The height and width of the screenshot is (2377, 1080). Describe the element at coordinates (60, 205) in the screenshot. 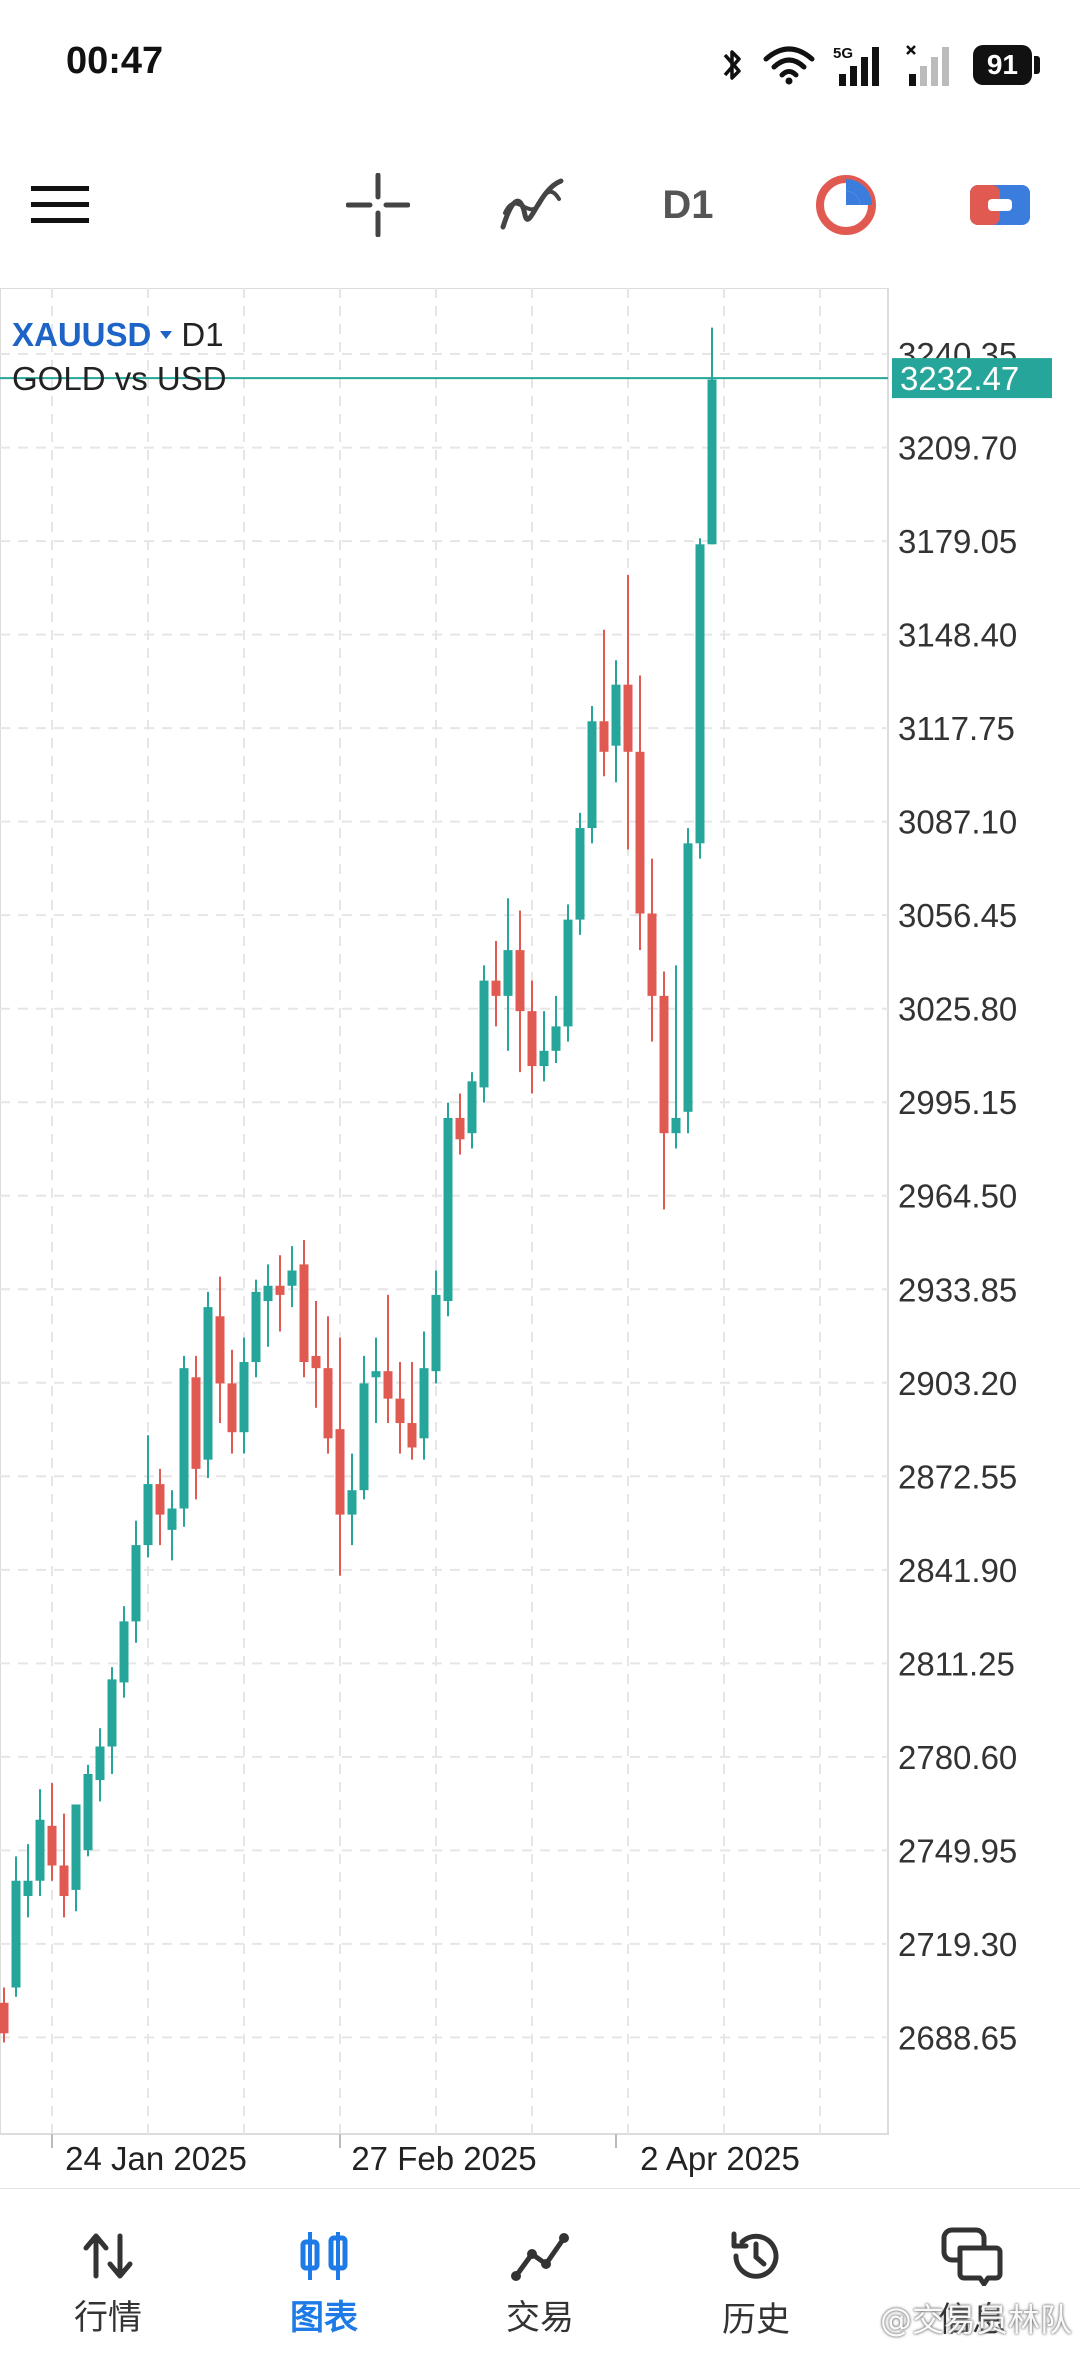

I see `menu-button` at that location.